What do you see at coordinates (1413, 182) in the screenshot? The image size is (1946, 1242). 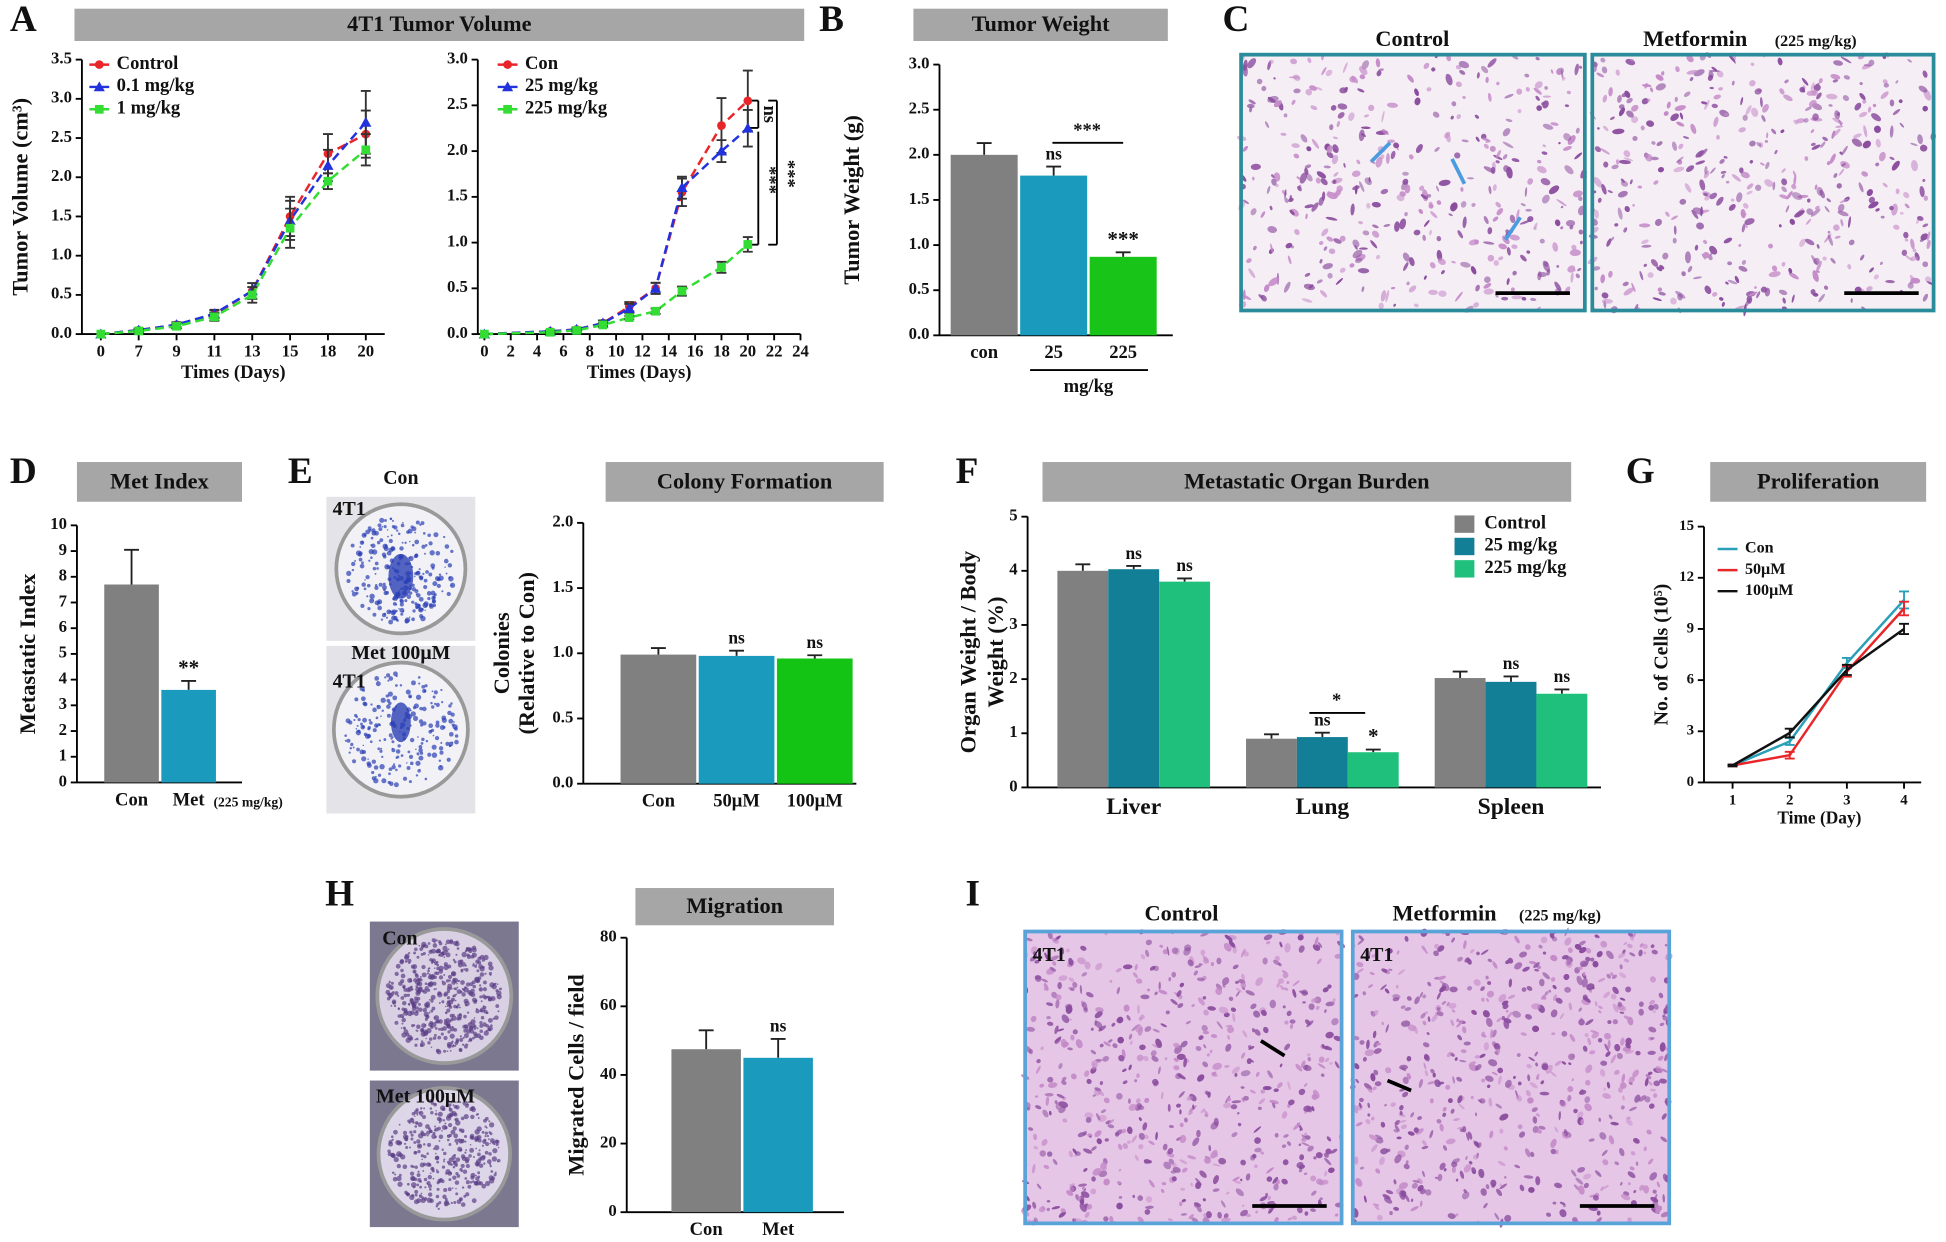 I see `micrograph-border` at bounding box center [1413, 182].